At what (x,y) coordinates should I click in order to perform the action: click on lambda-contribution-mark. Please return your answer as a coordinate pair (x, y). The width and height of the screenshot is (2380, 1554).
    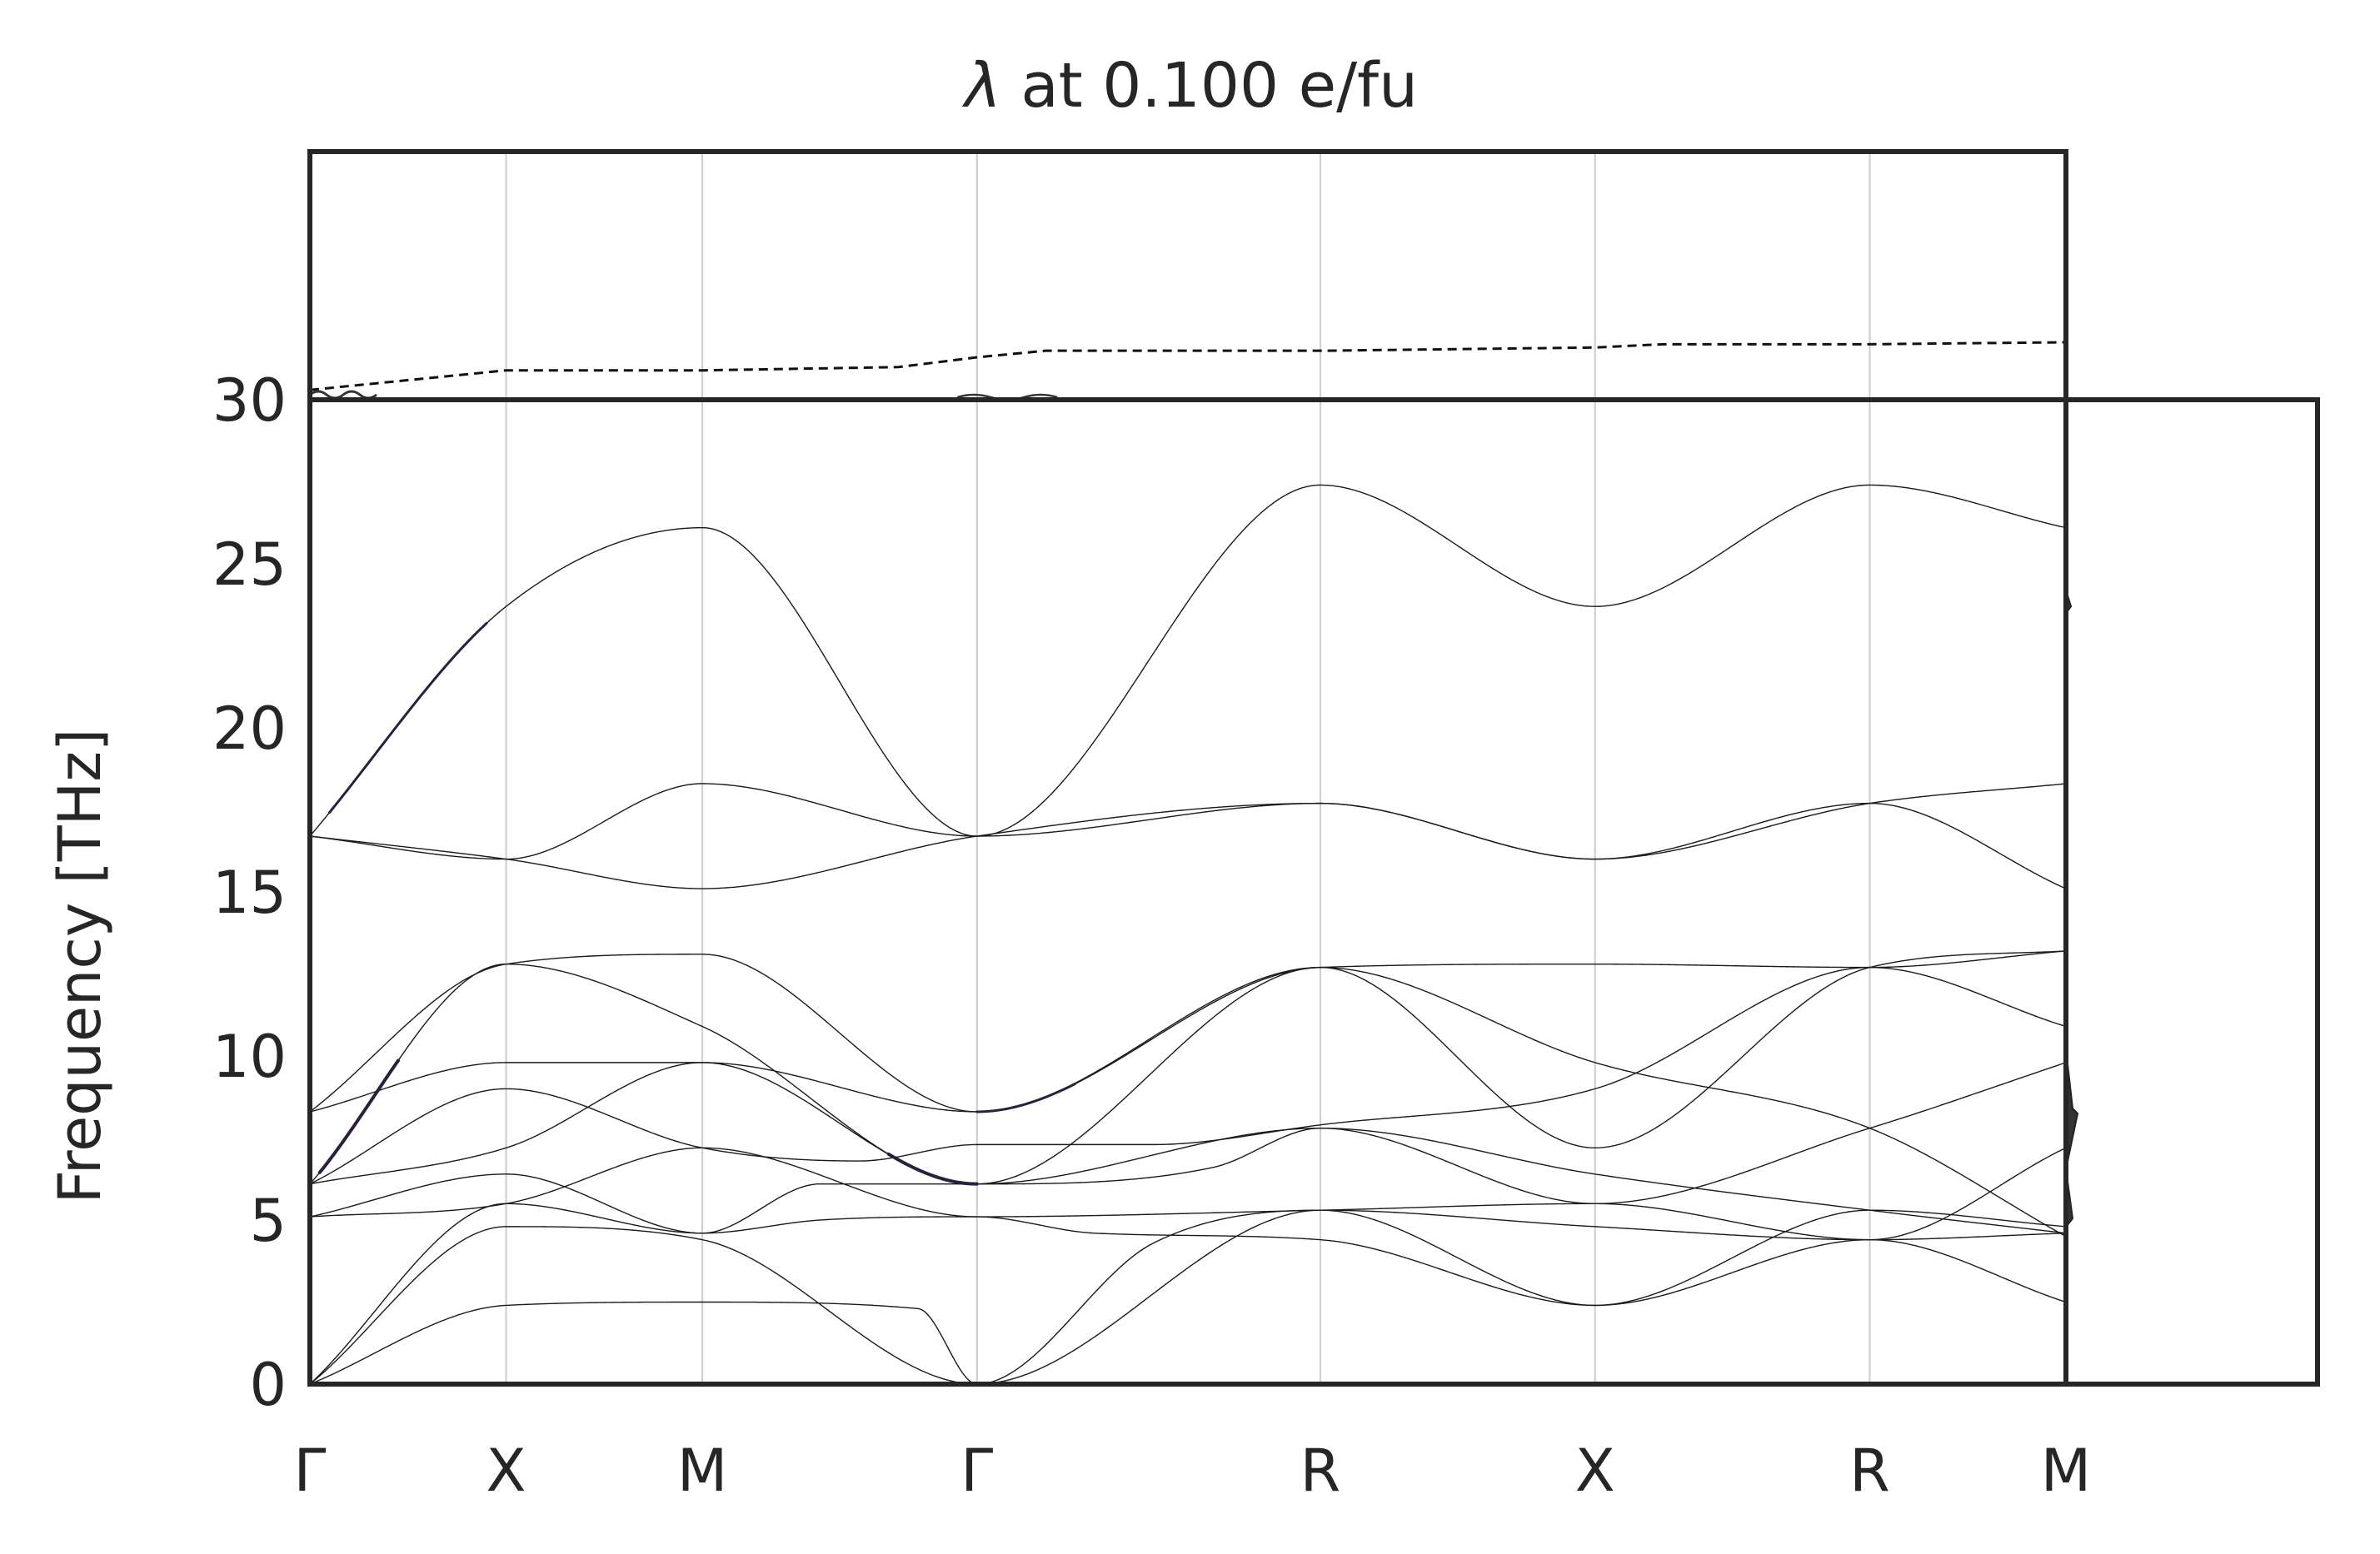
    Looking at the image, I should click on (343, 395).